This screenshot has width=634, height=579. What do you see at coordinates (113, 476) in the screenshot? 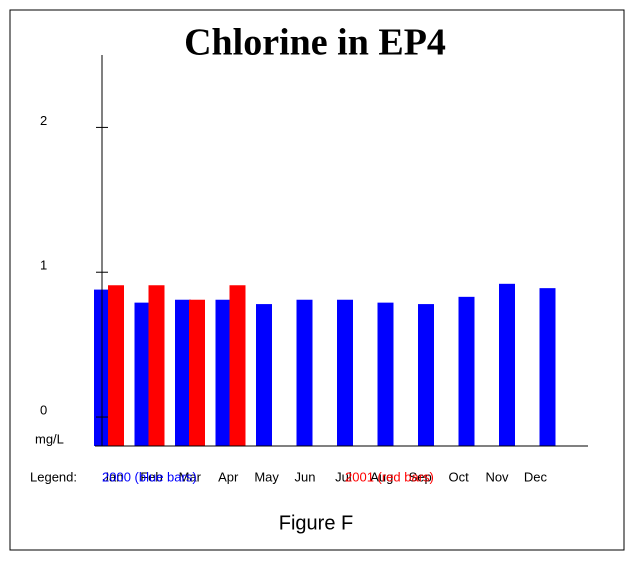
I see `x-tick-label: Jan` at bounding box center [113, 476].